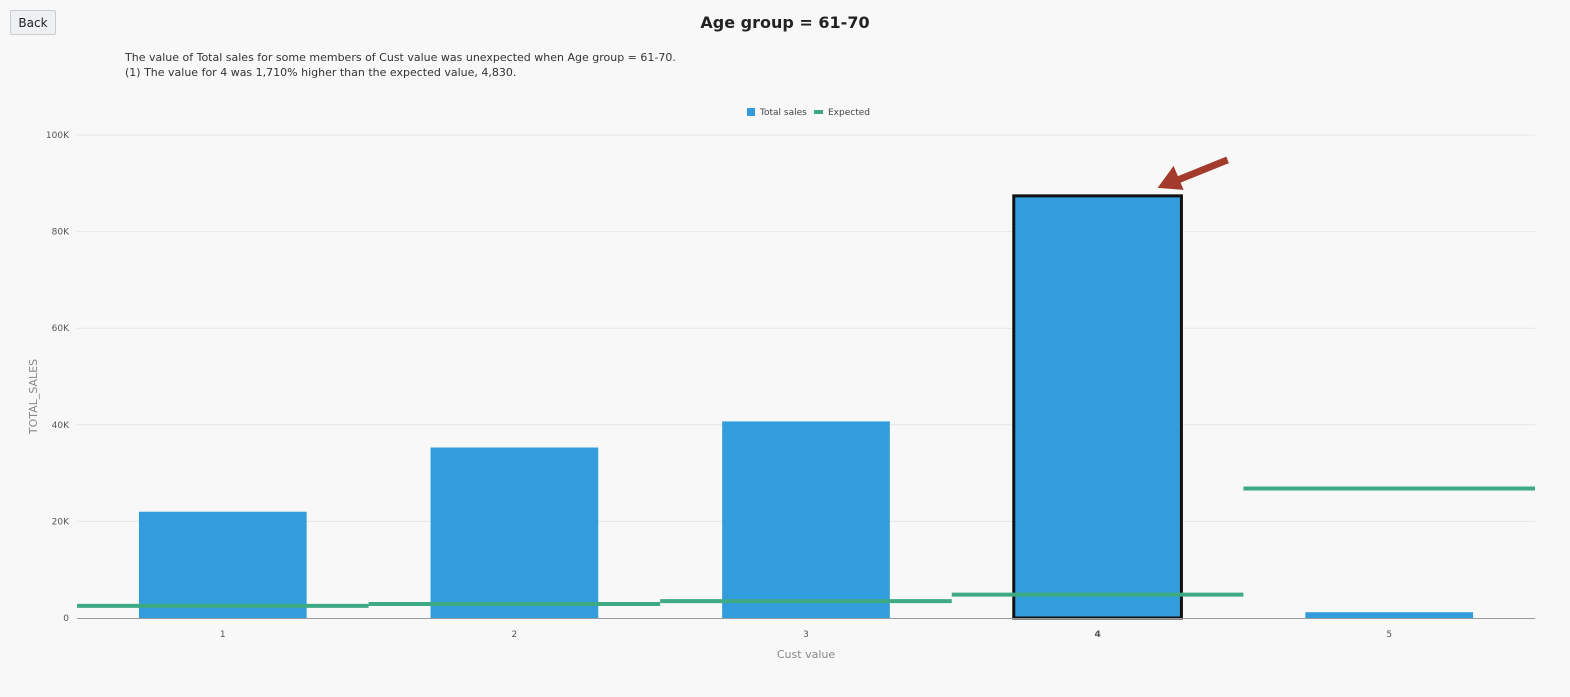 This screenshot has height=697, width=1570. Describe the element at coordinates (223, 635) in the screenshot. I see `x-tick-label: 1` at that location.